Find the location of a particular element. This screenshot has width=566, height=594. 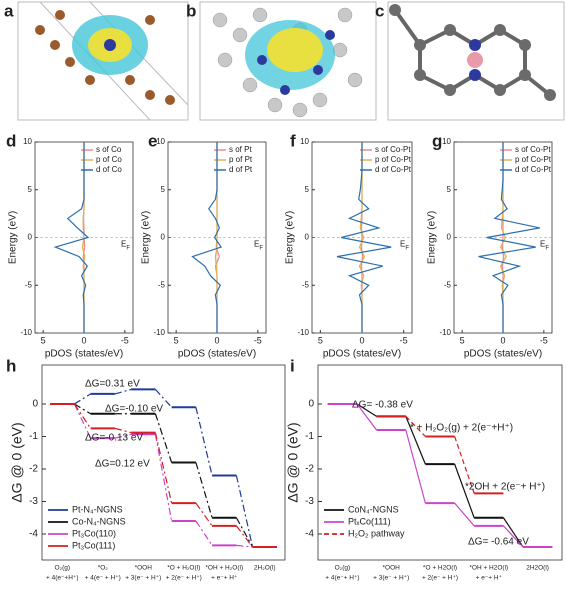

annotation: ΔG= -0.38 eV is located at coordinates (382, 405).